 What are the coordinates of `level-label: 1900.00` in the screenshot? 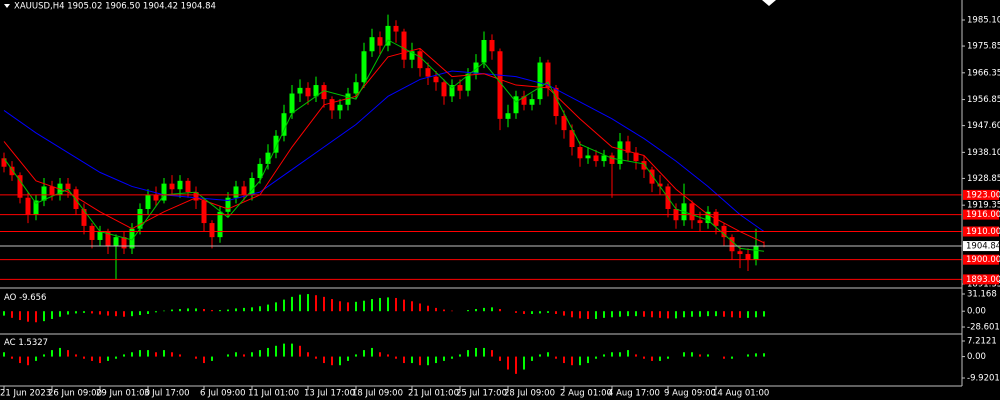 It's located at (983, 260).